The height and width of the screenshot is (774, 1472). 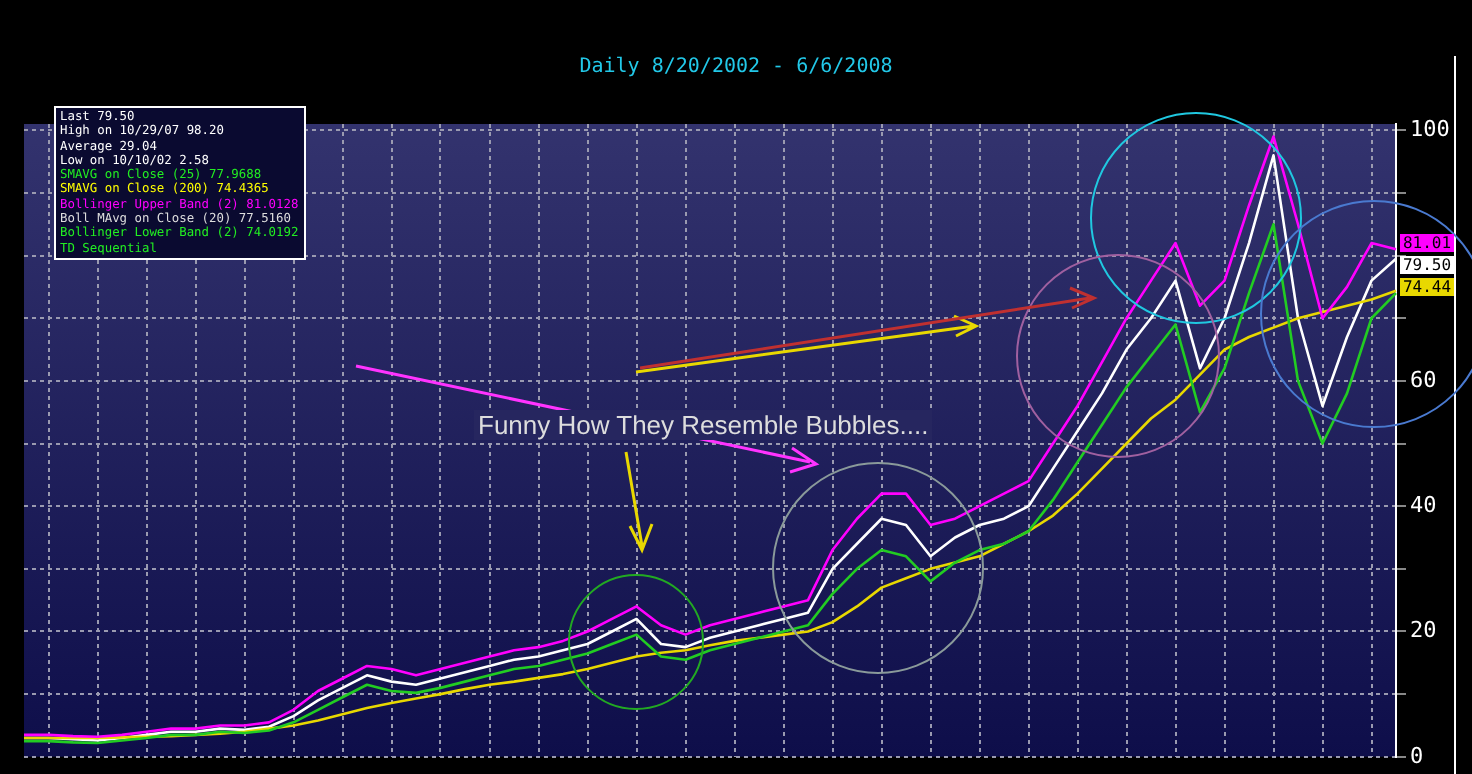 I want to click on text: 74.44, so click(x=1427, y=287).